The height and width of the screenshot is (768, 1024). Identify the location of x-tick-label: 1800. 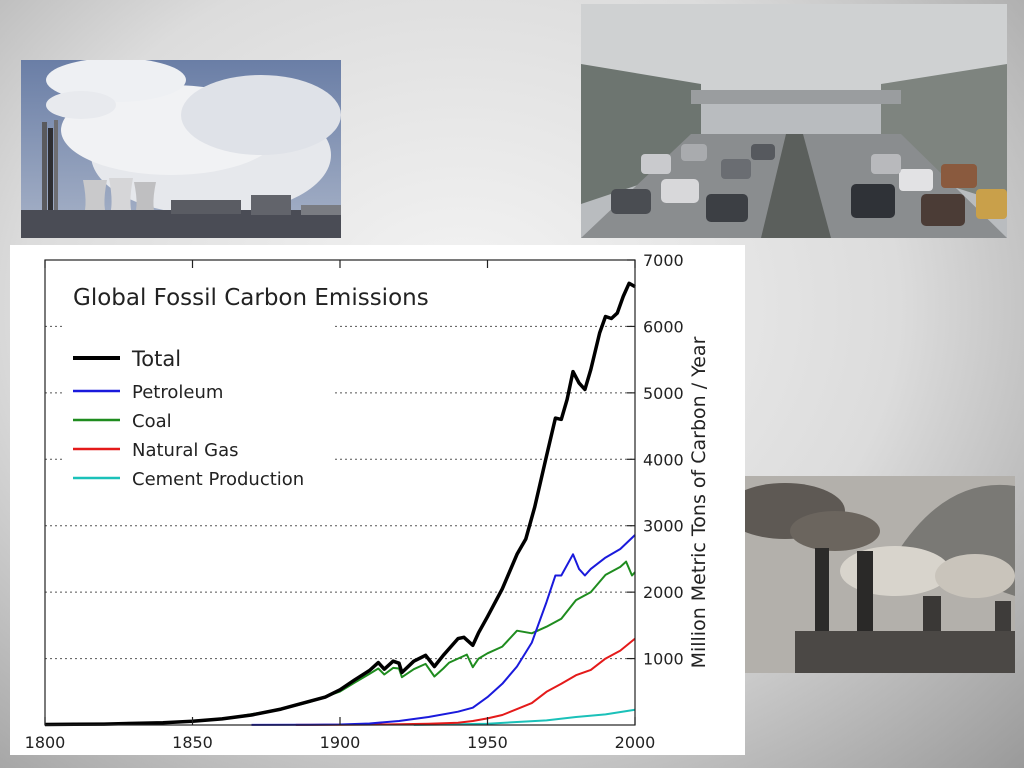
(45, 742).